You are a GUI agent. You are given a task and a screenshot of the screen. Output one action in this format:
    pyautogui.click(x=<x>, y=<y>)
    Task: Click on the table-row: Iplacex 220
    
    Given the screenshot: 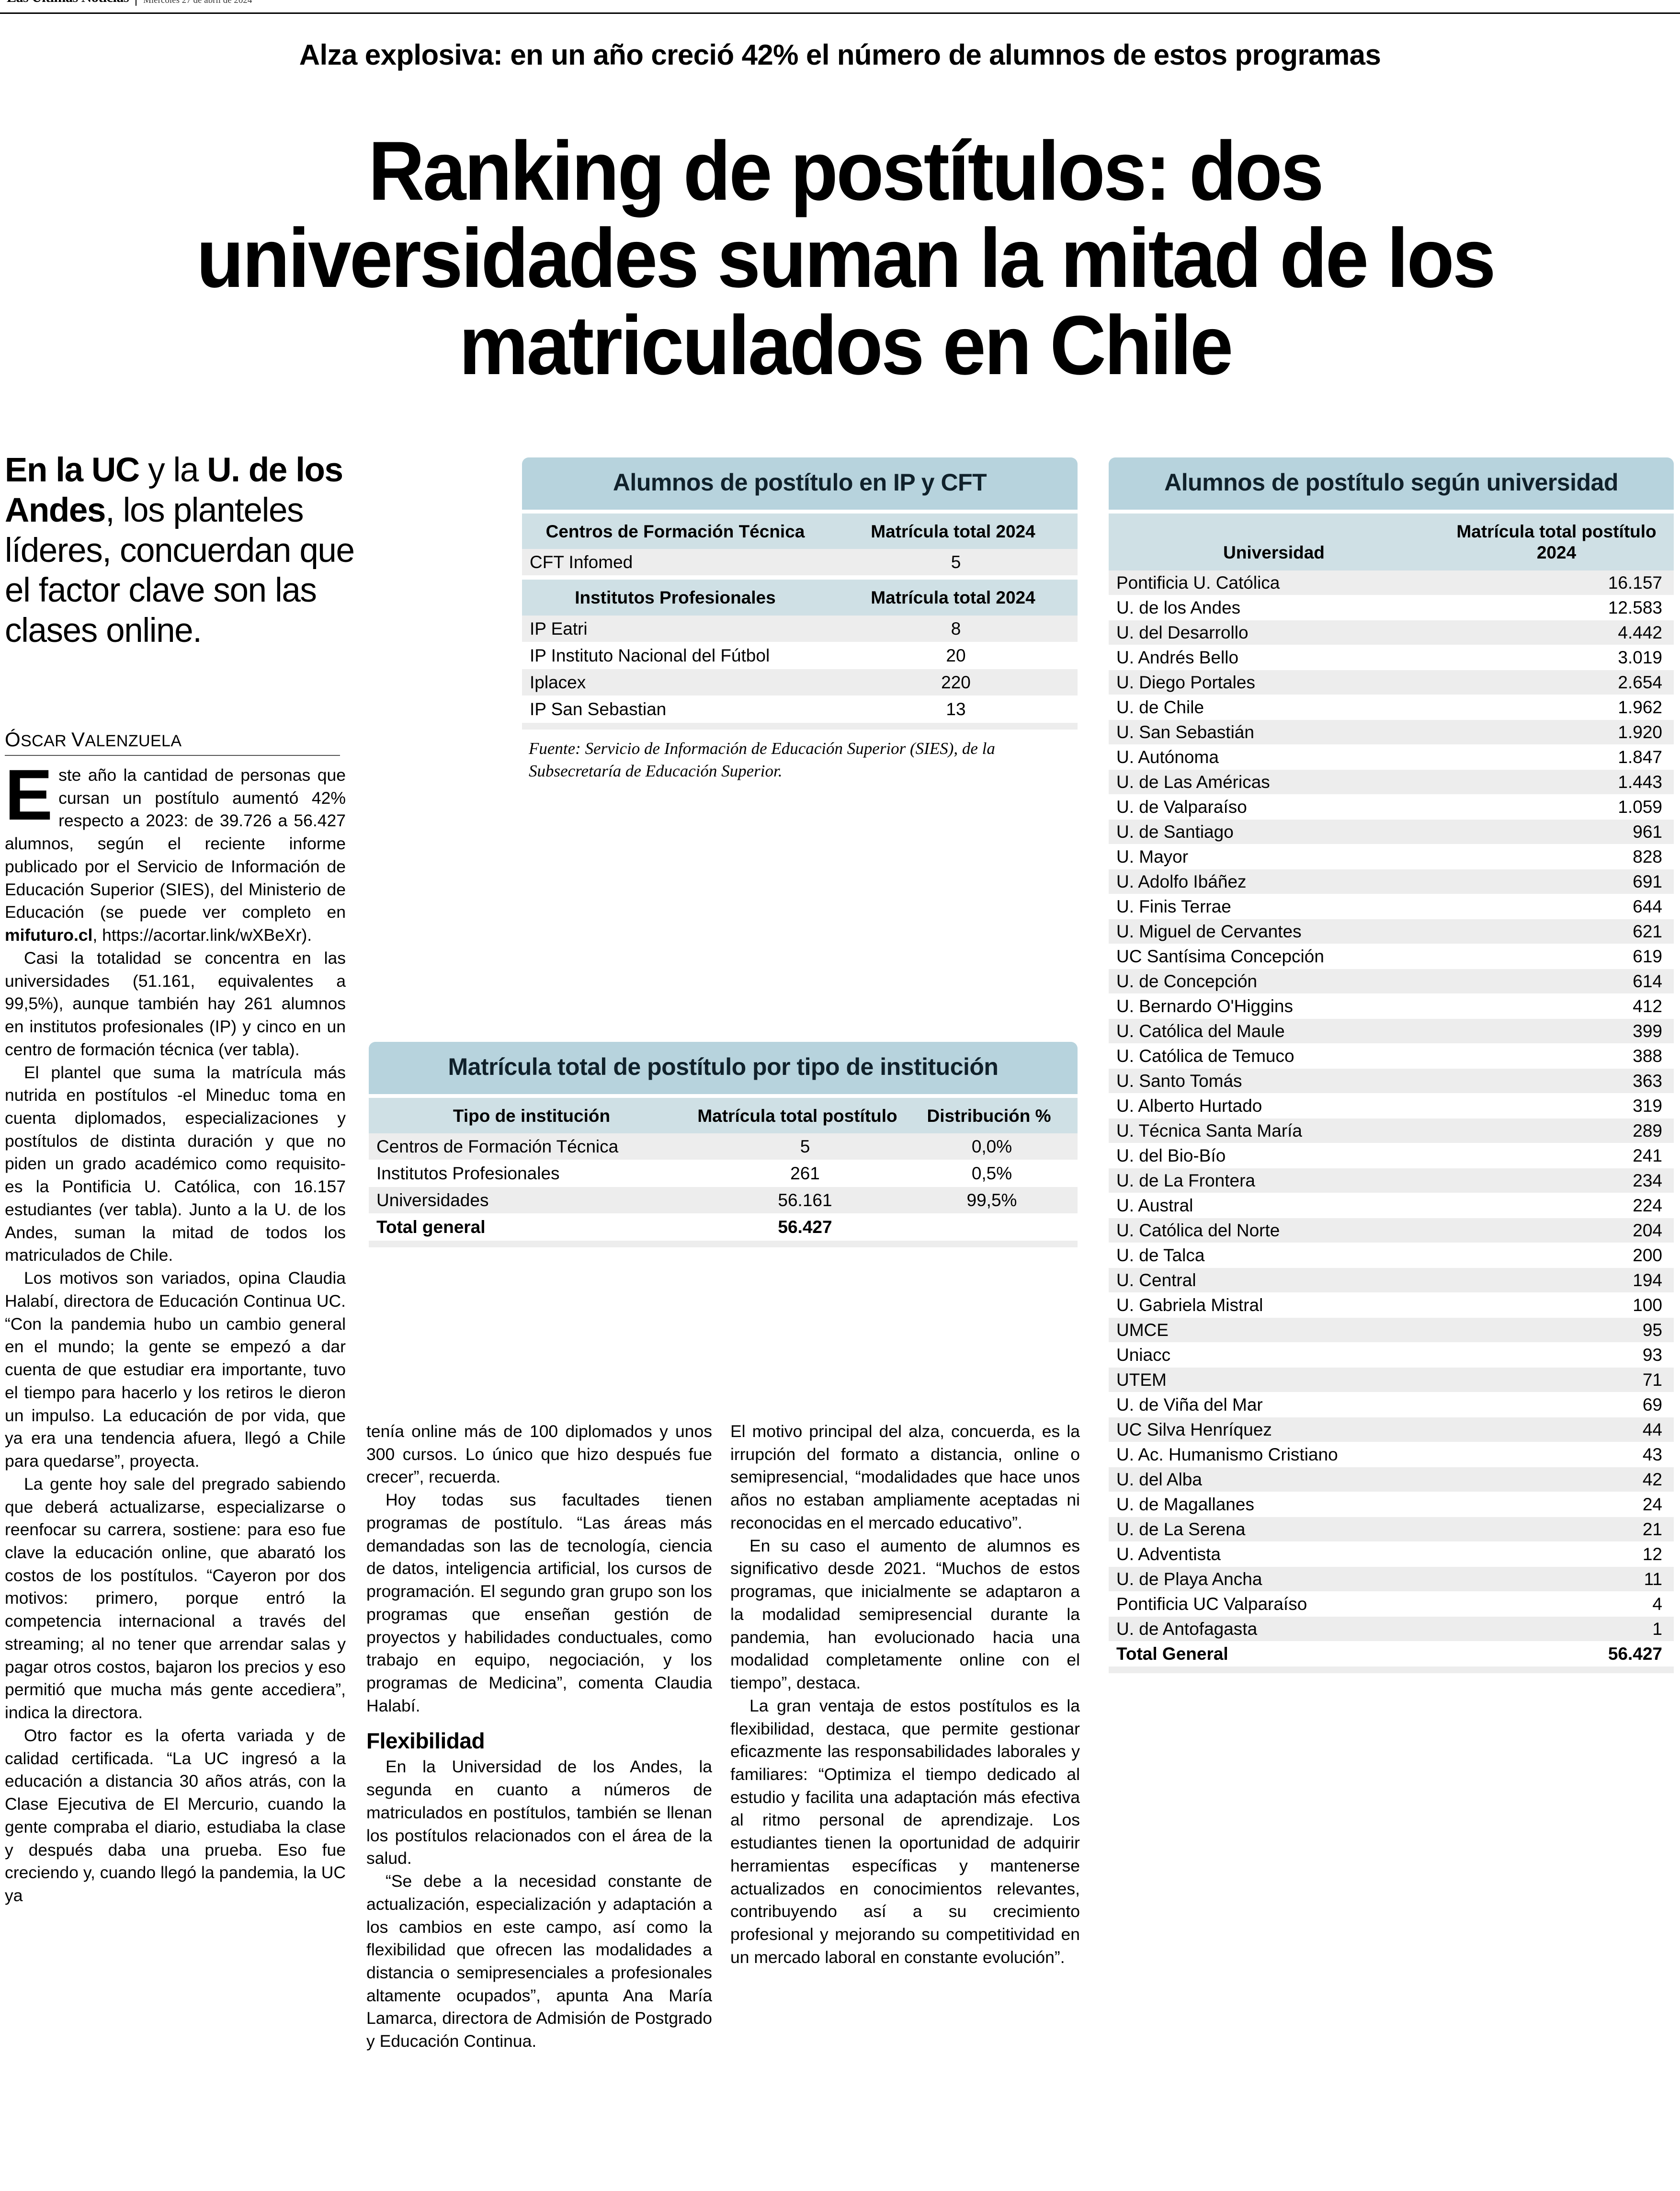 What is the action you would take?
    pyautogui.click(x=800, y=683)
    